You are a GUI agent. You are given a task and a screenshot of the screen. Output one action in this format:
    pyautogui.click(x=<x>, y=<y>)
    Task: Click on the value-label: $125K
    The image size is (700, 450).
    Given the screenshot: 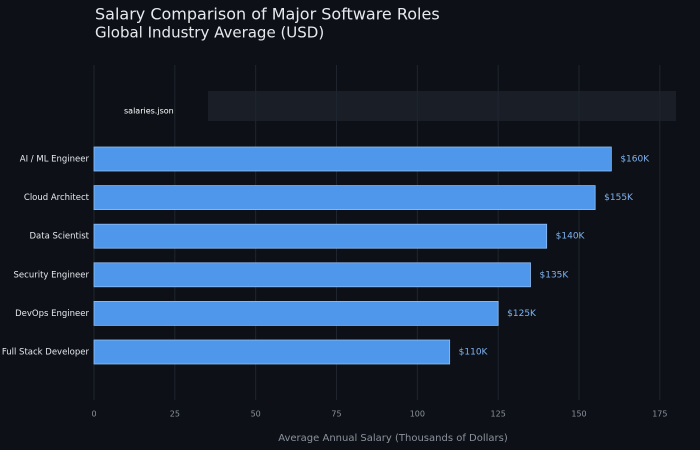 What is the action you would take?
    pyautogui.click(x=522, y=314)
    